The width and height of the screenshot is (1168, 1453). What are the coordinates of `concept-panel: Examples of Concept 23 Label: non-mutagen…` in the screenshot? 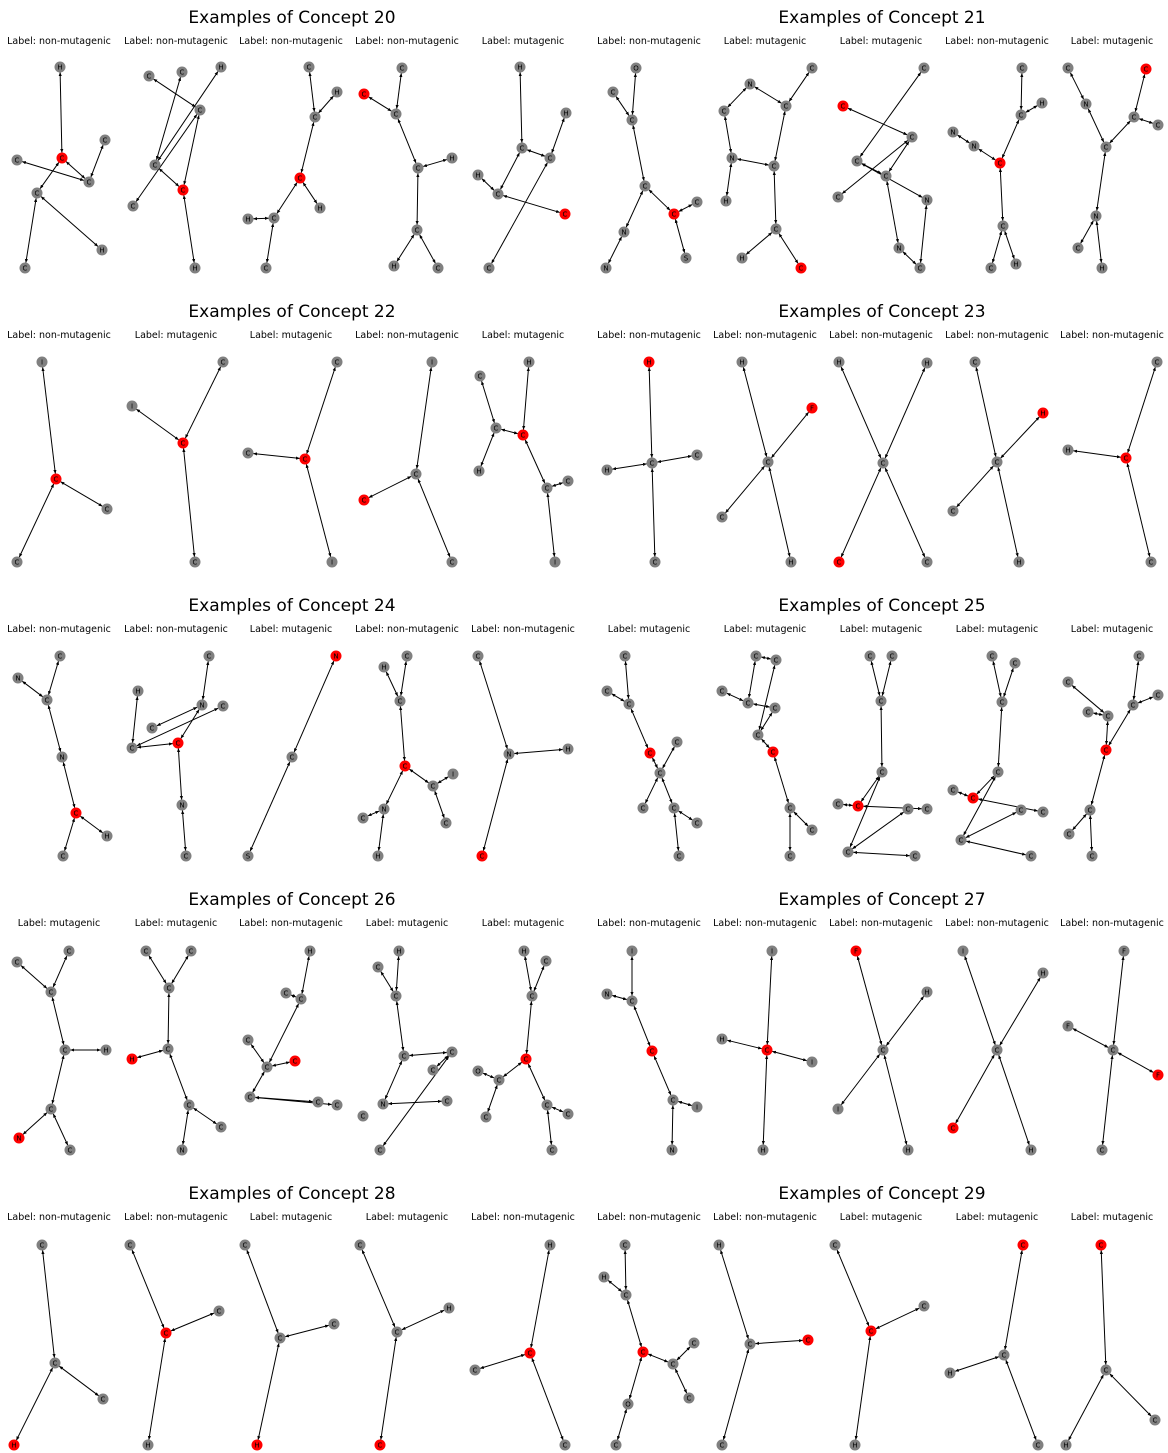 It's located at (880, 435).